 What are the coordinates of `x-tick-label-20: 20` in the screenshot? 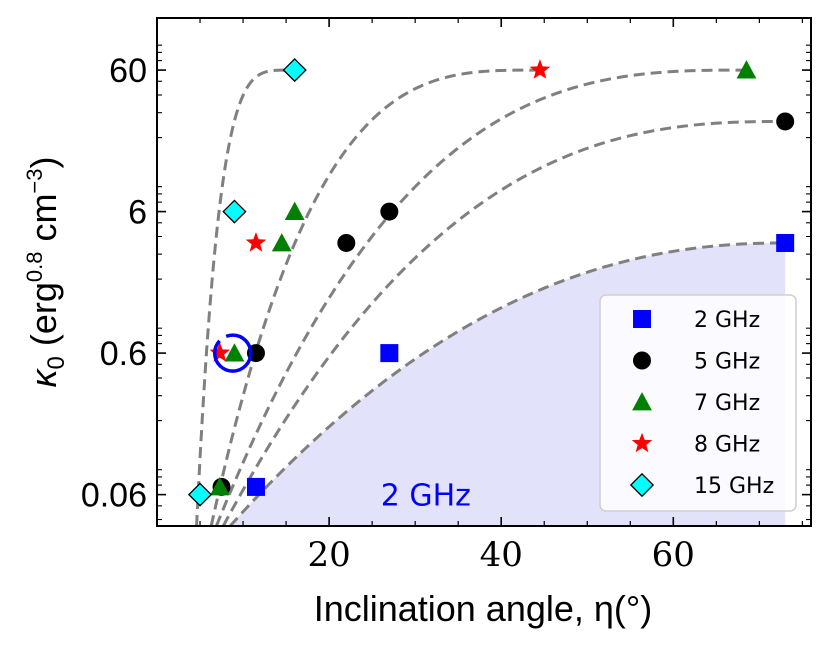 It's located at (328, 555).